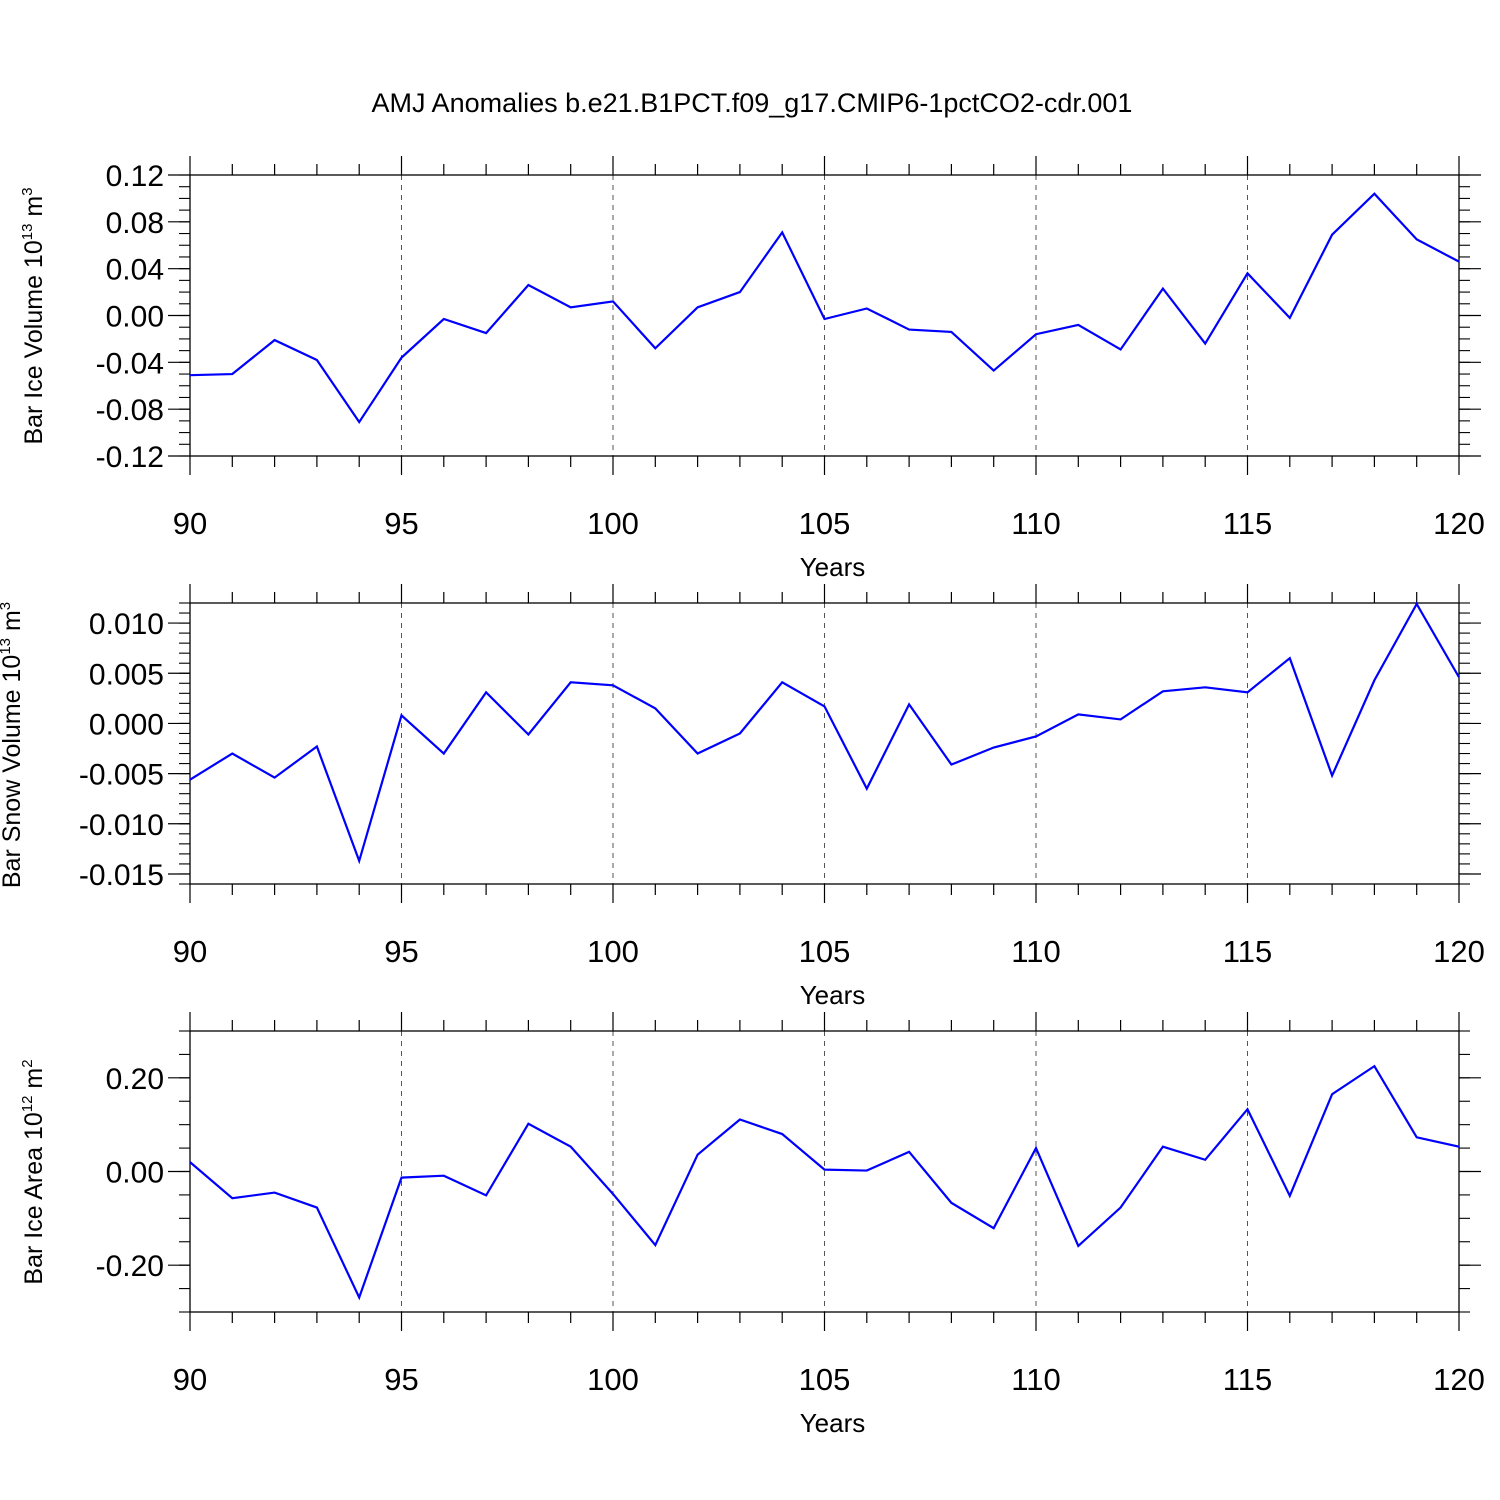 The image size is (1500, 1500). Describe the element at coordinates (121, 825) in the screenshot. I see `y-tick-label: -0.010` at that location.